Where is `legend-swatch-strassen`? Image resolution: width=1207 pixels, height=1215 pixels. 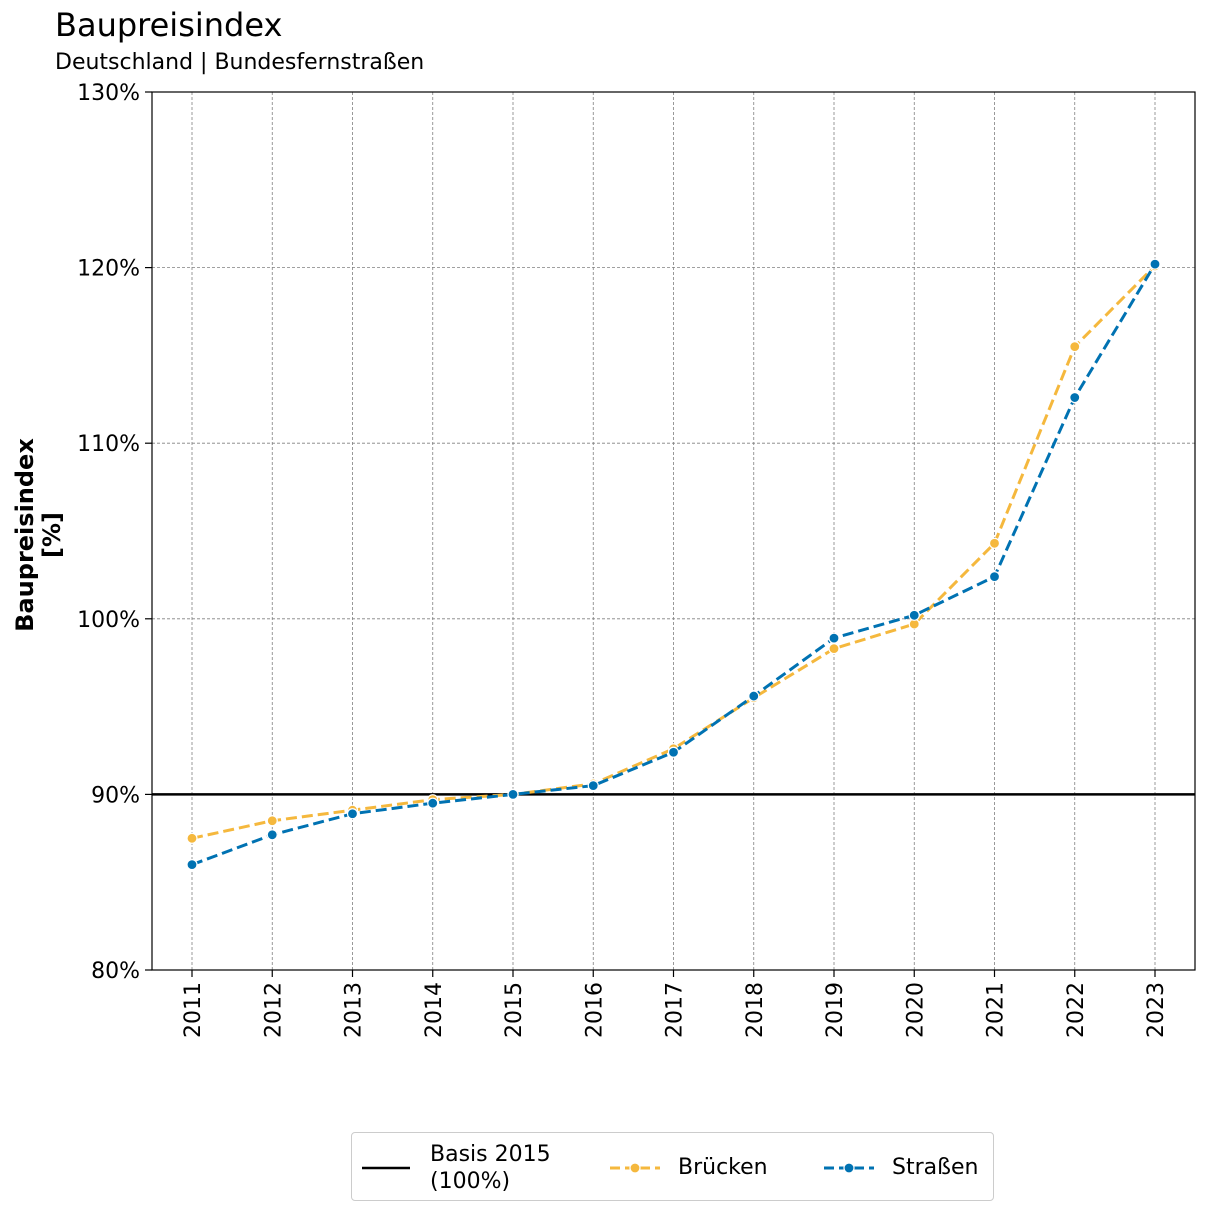 legend-swatch-strassen is located at coordinates (849, 1167).